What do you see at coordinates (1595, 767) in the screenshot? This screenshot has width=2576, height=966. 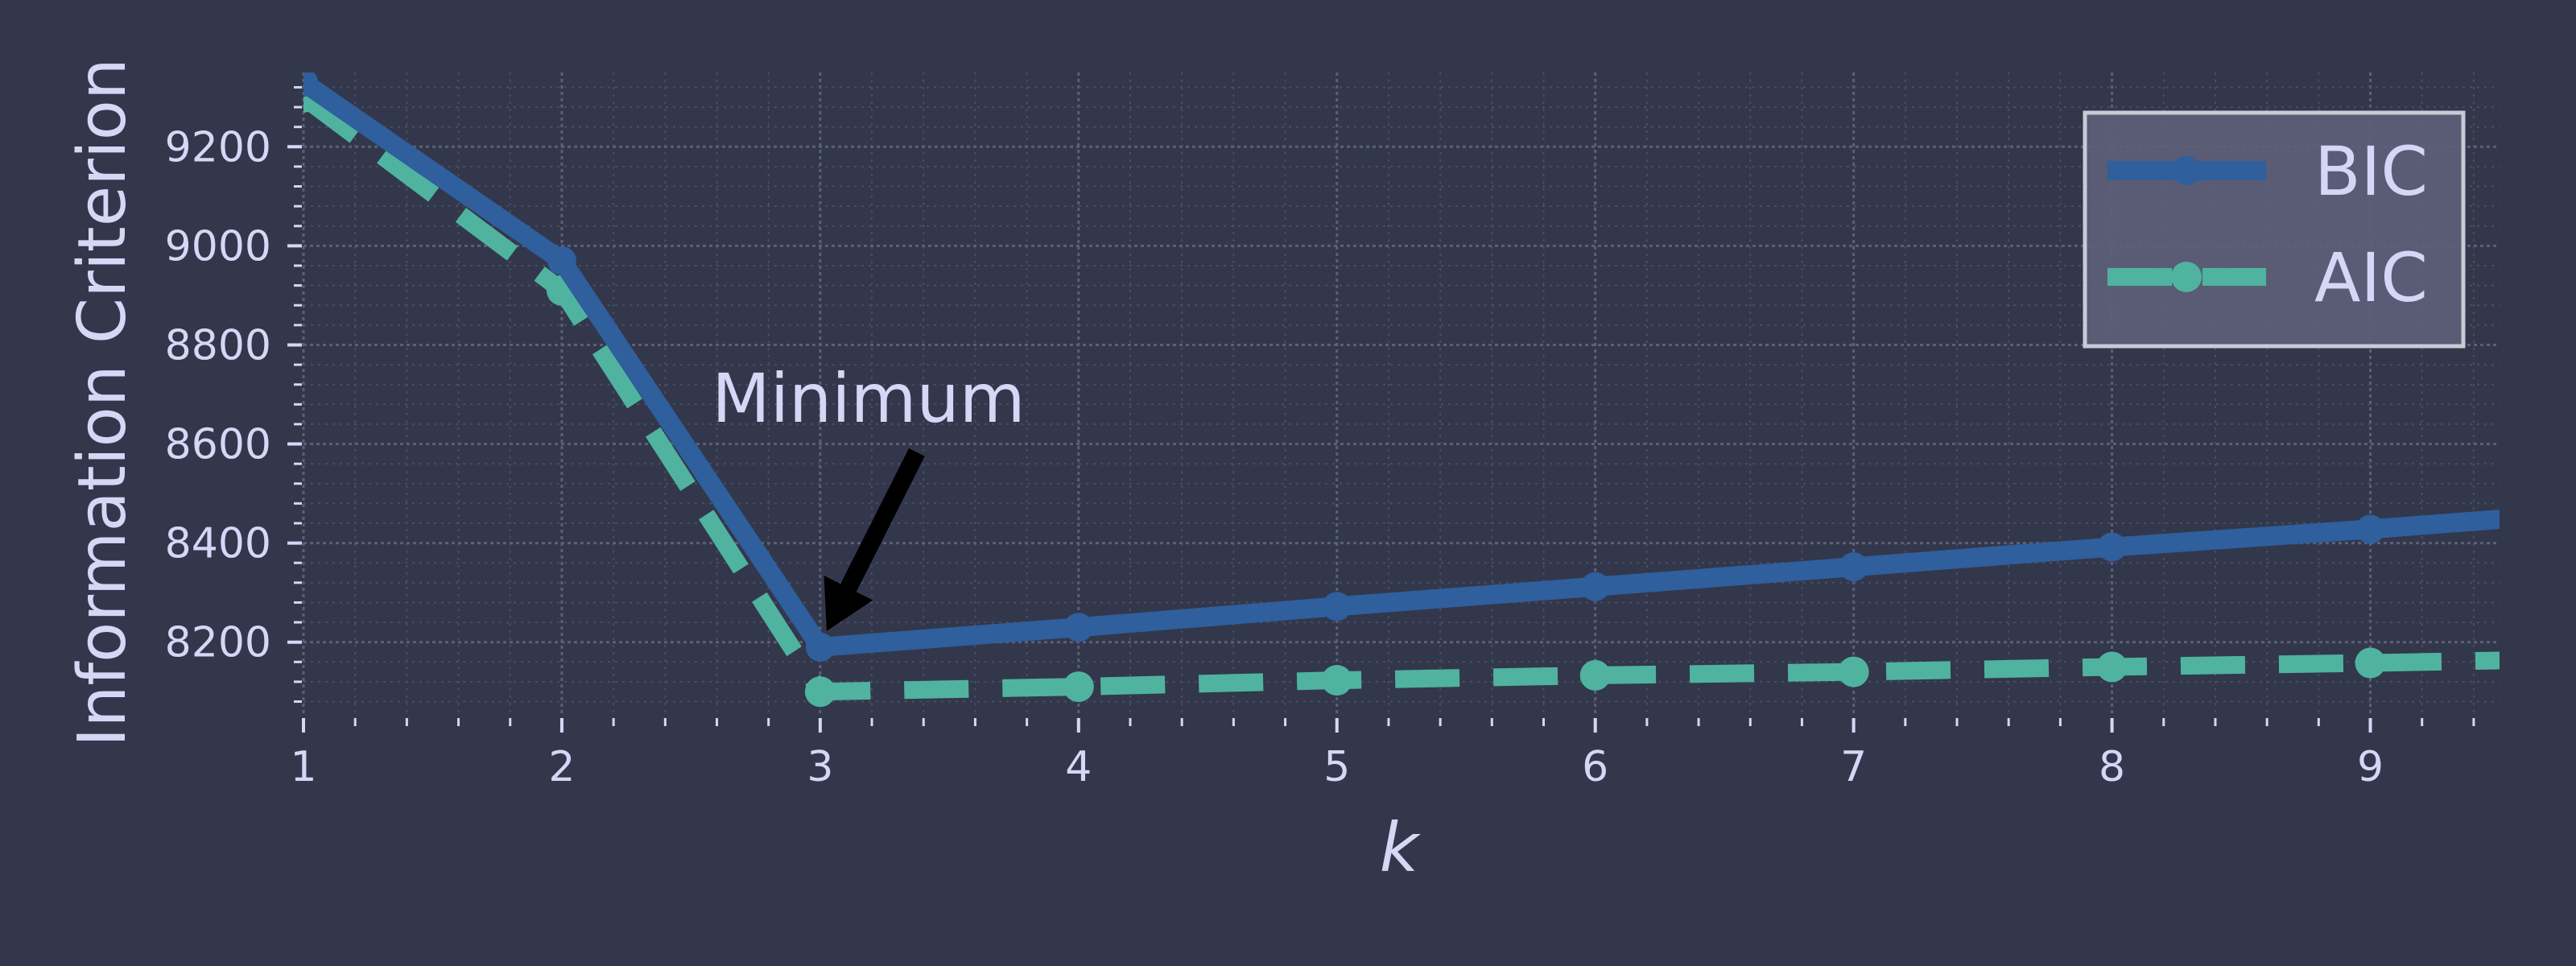 I see `x-tick-label: 6` at bounding box center [1595, 767].